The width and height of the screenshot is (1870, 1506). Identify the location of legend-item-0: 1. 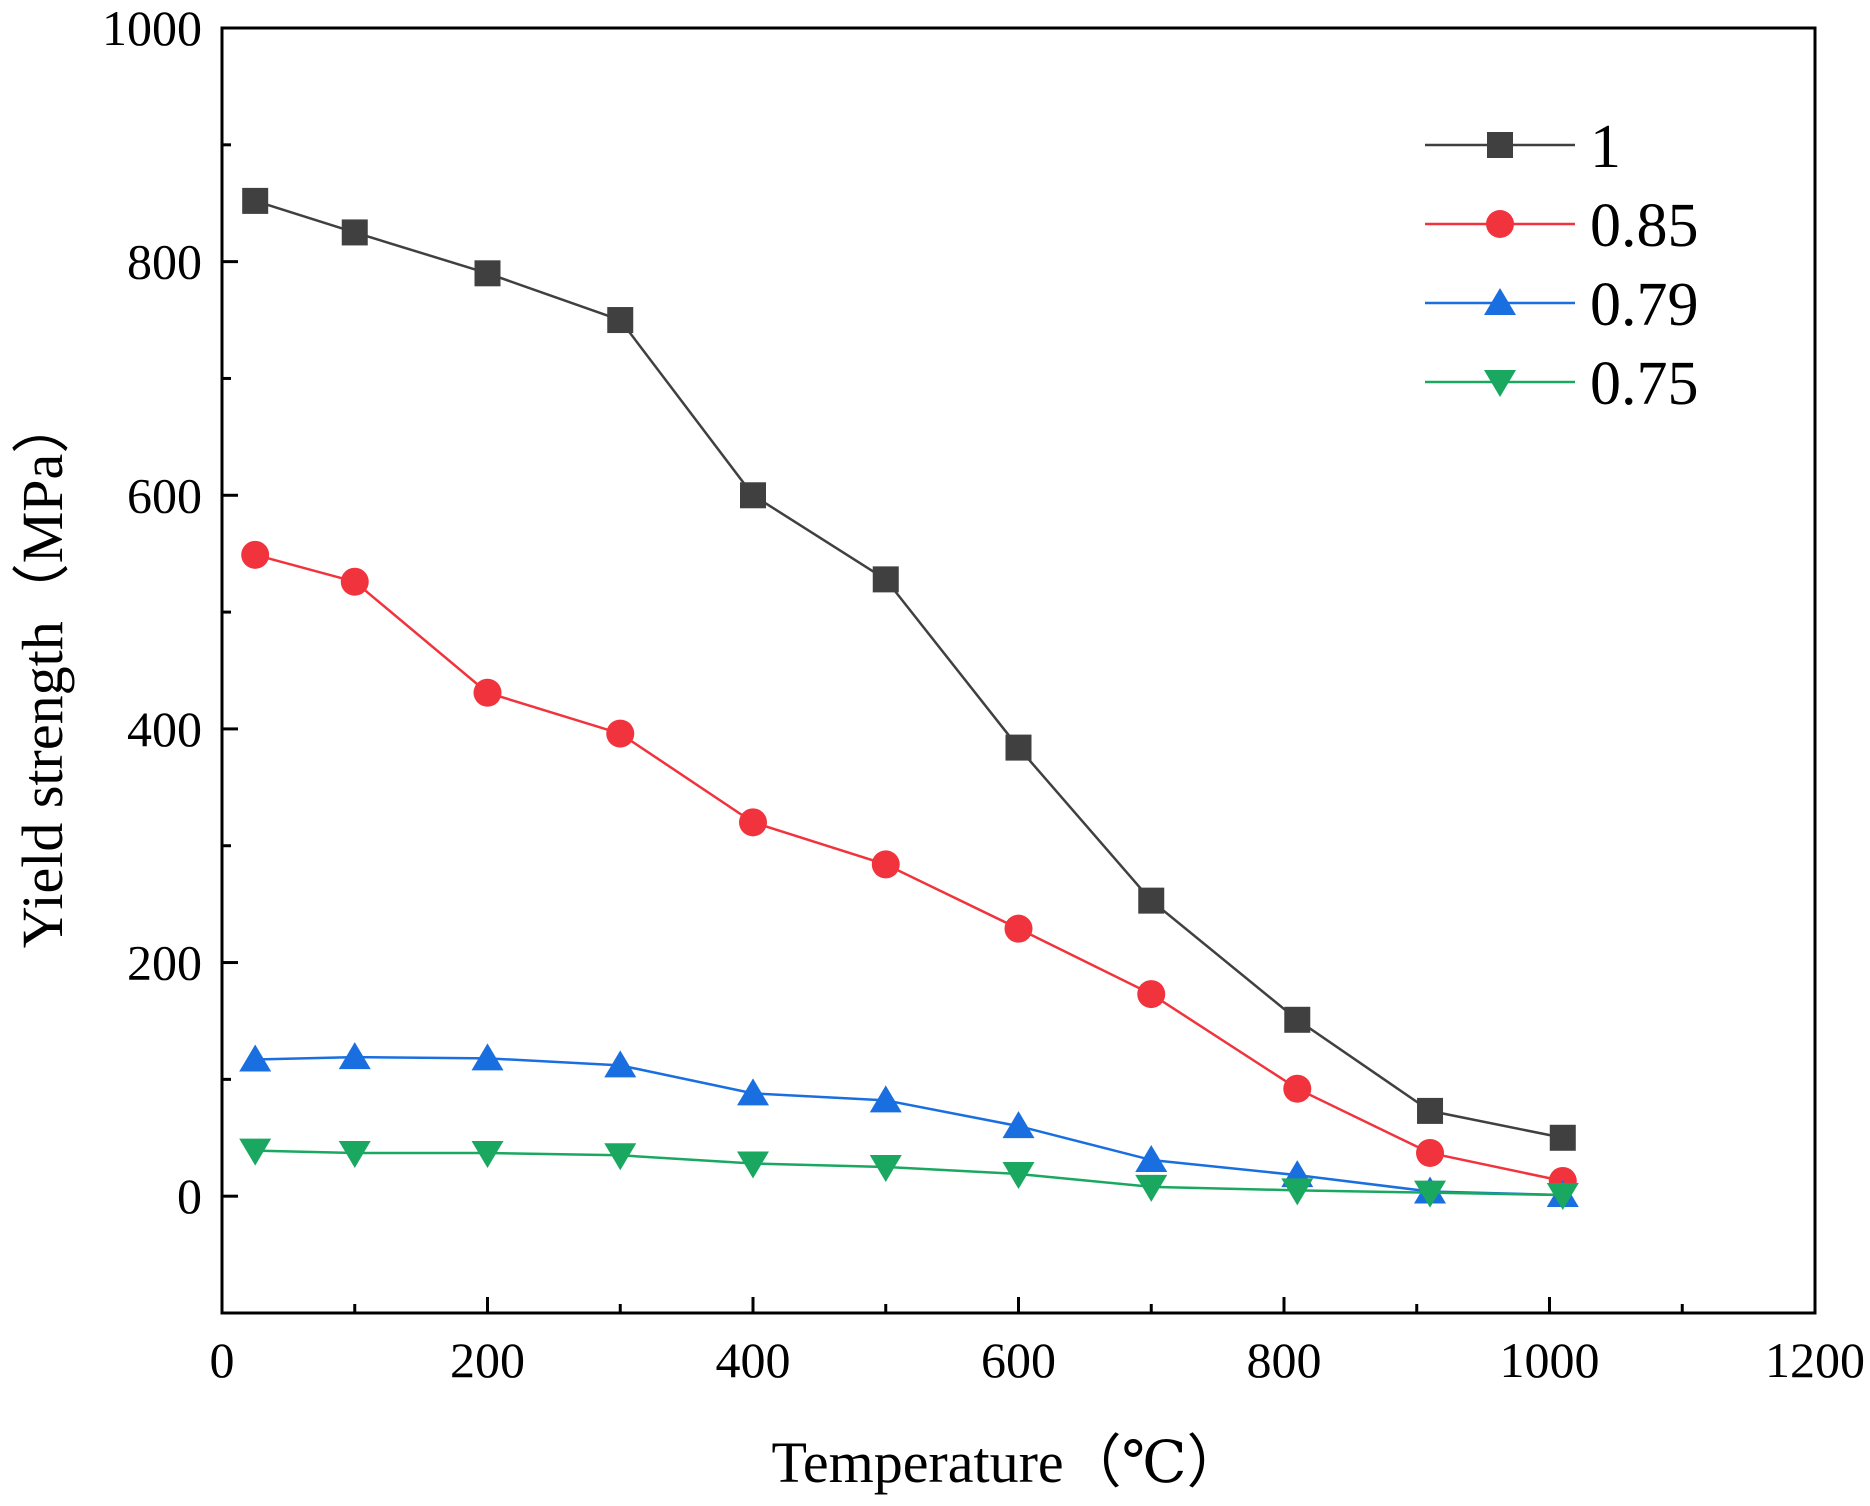
(1523, 147).